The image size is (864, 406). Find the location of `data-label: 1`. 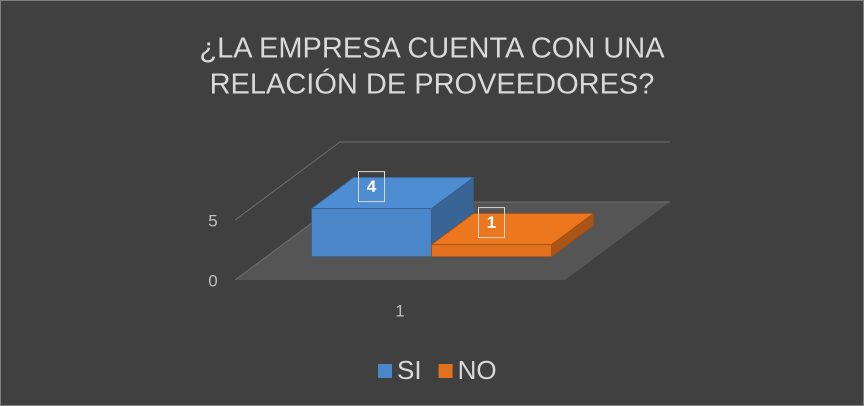

data-label: 1 is located at coordinates (491, 222).